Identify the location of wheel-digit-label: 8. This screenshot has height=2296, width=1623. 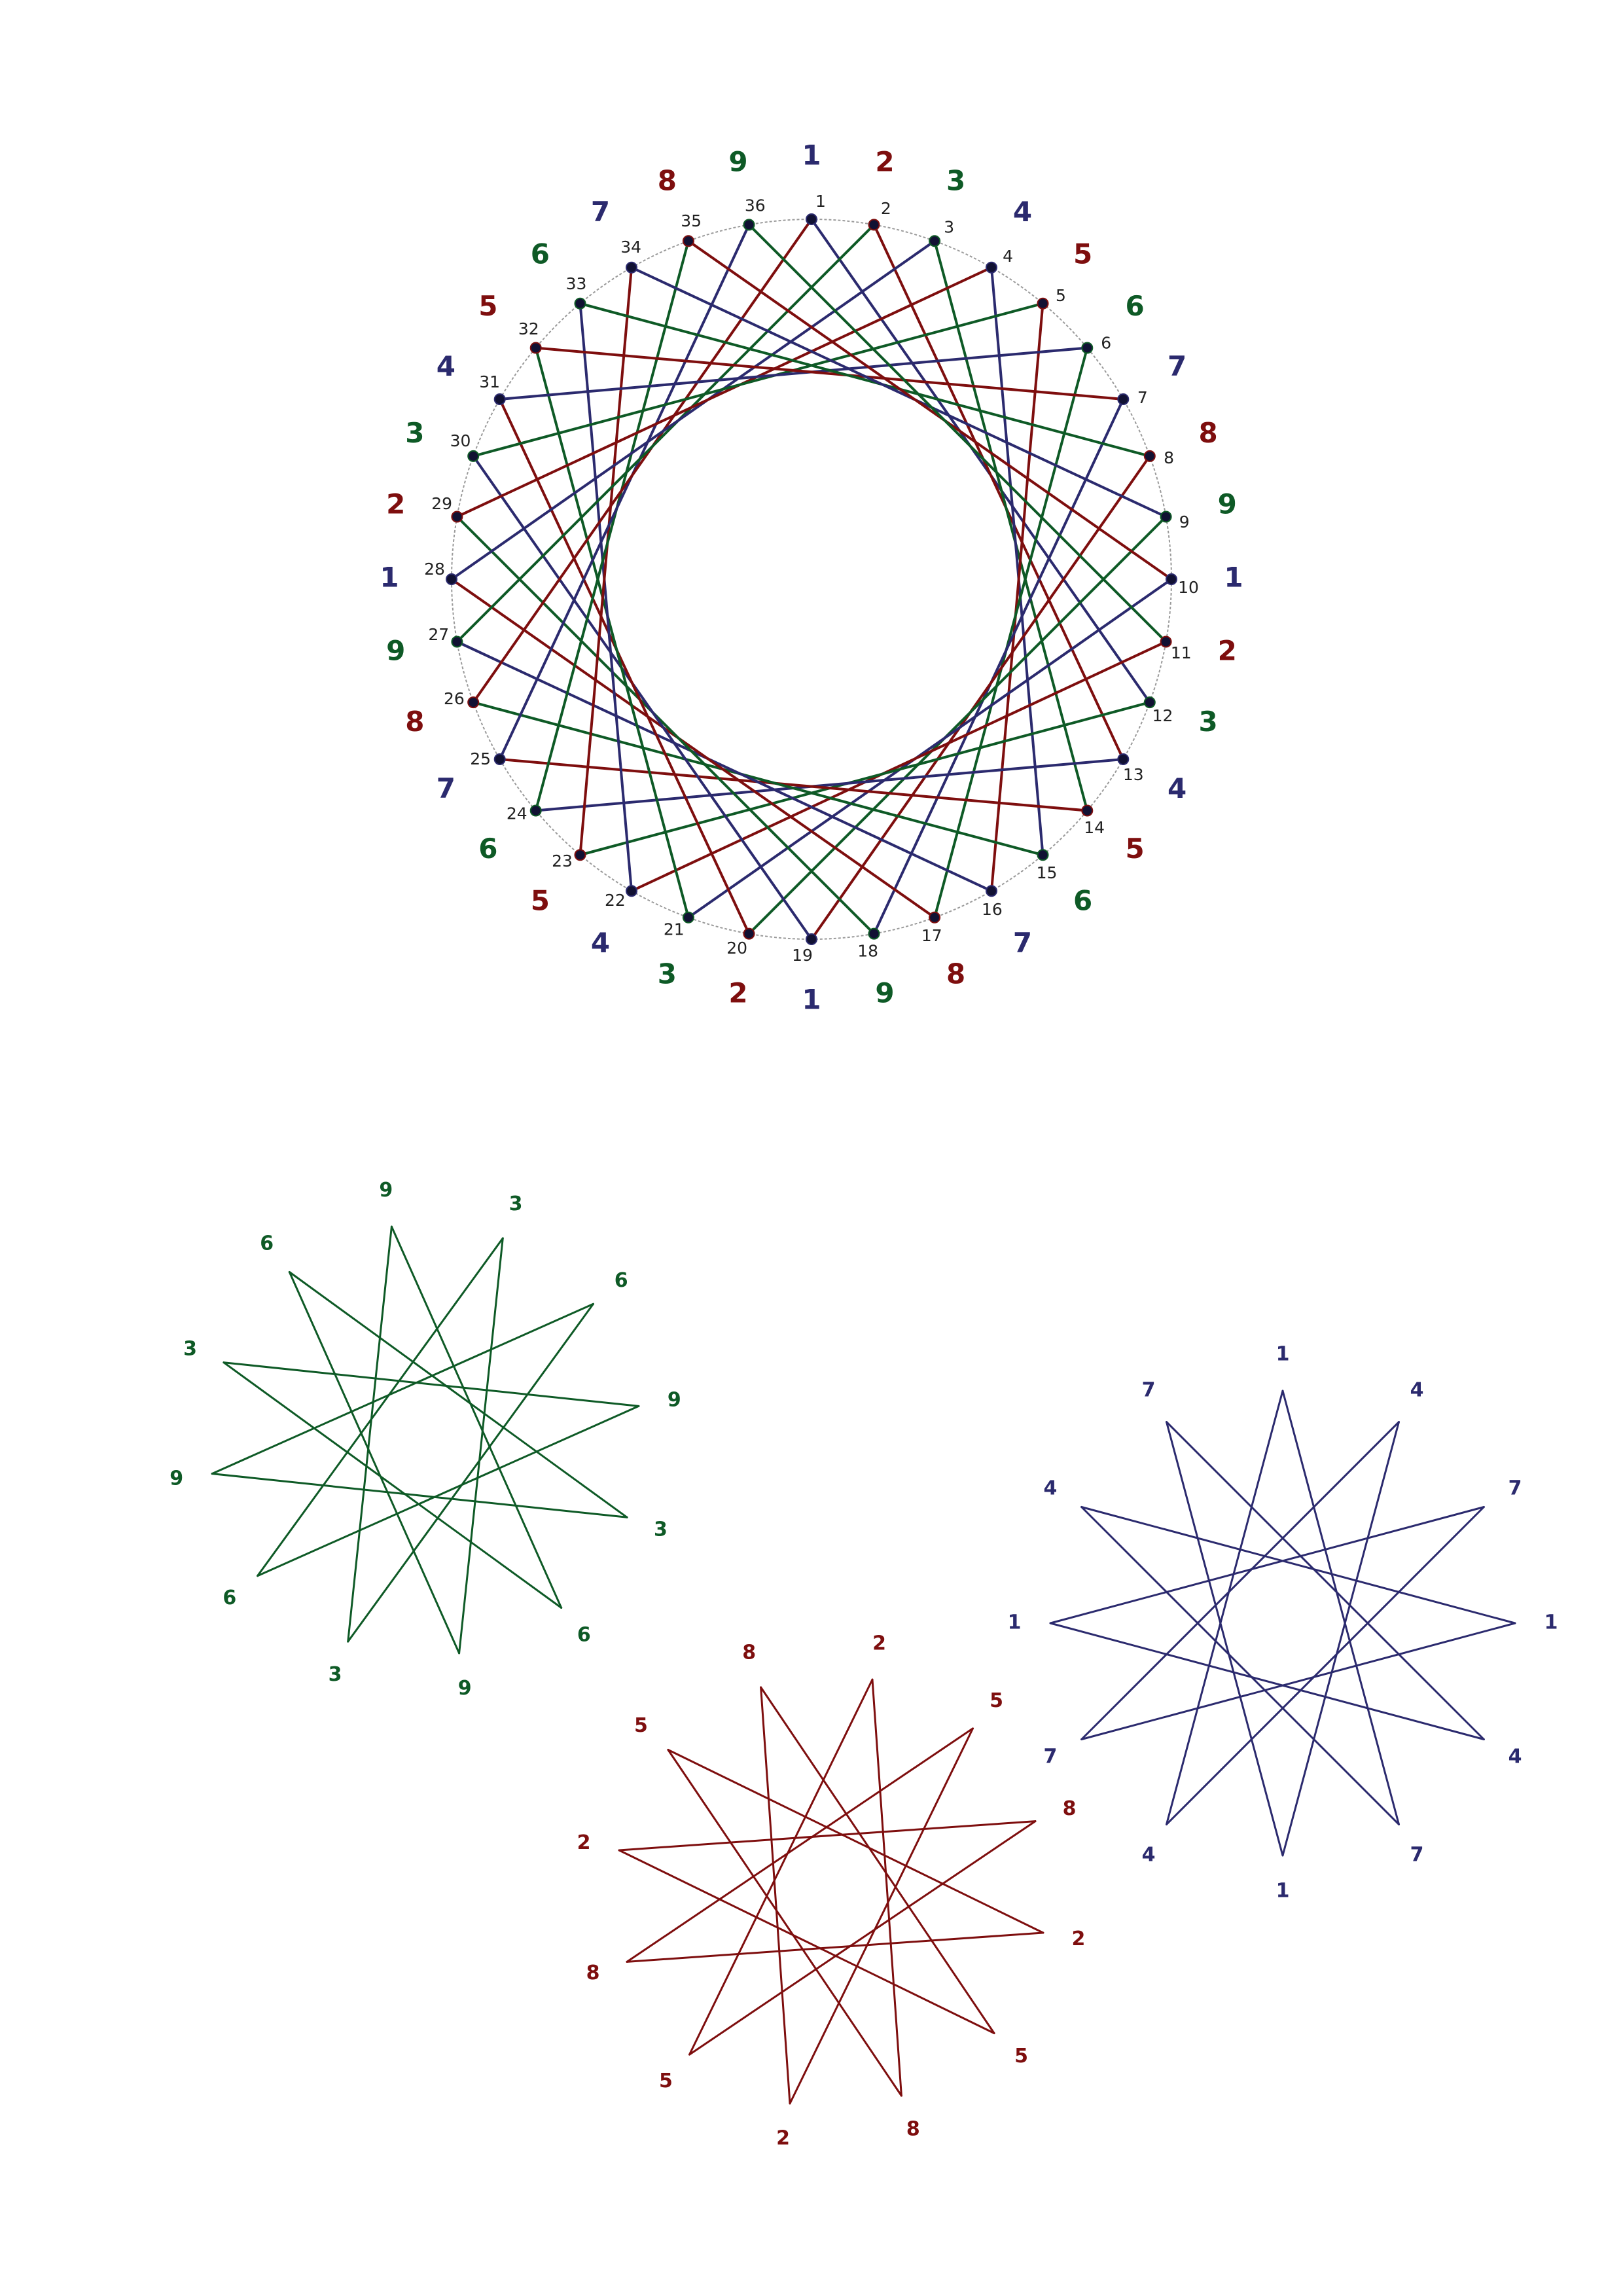
(414, 722).